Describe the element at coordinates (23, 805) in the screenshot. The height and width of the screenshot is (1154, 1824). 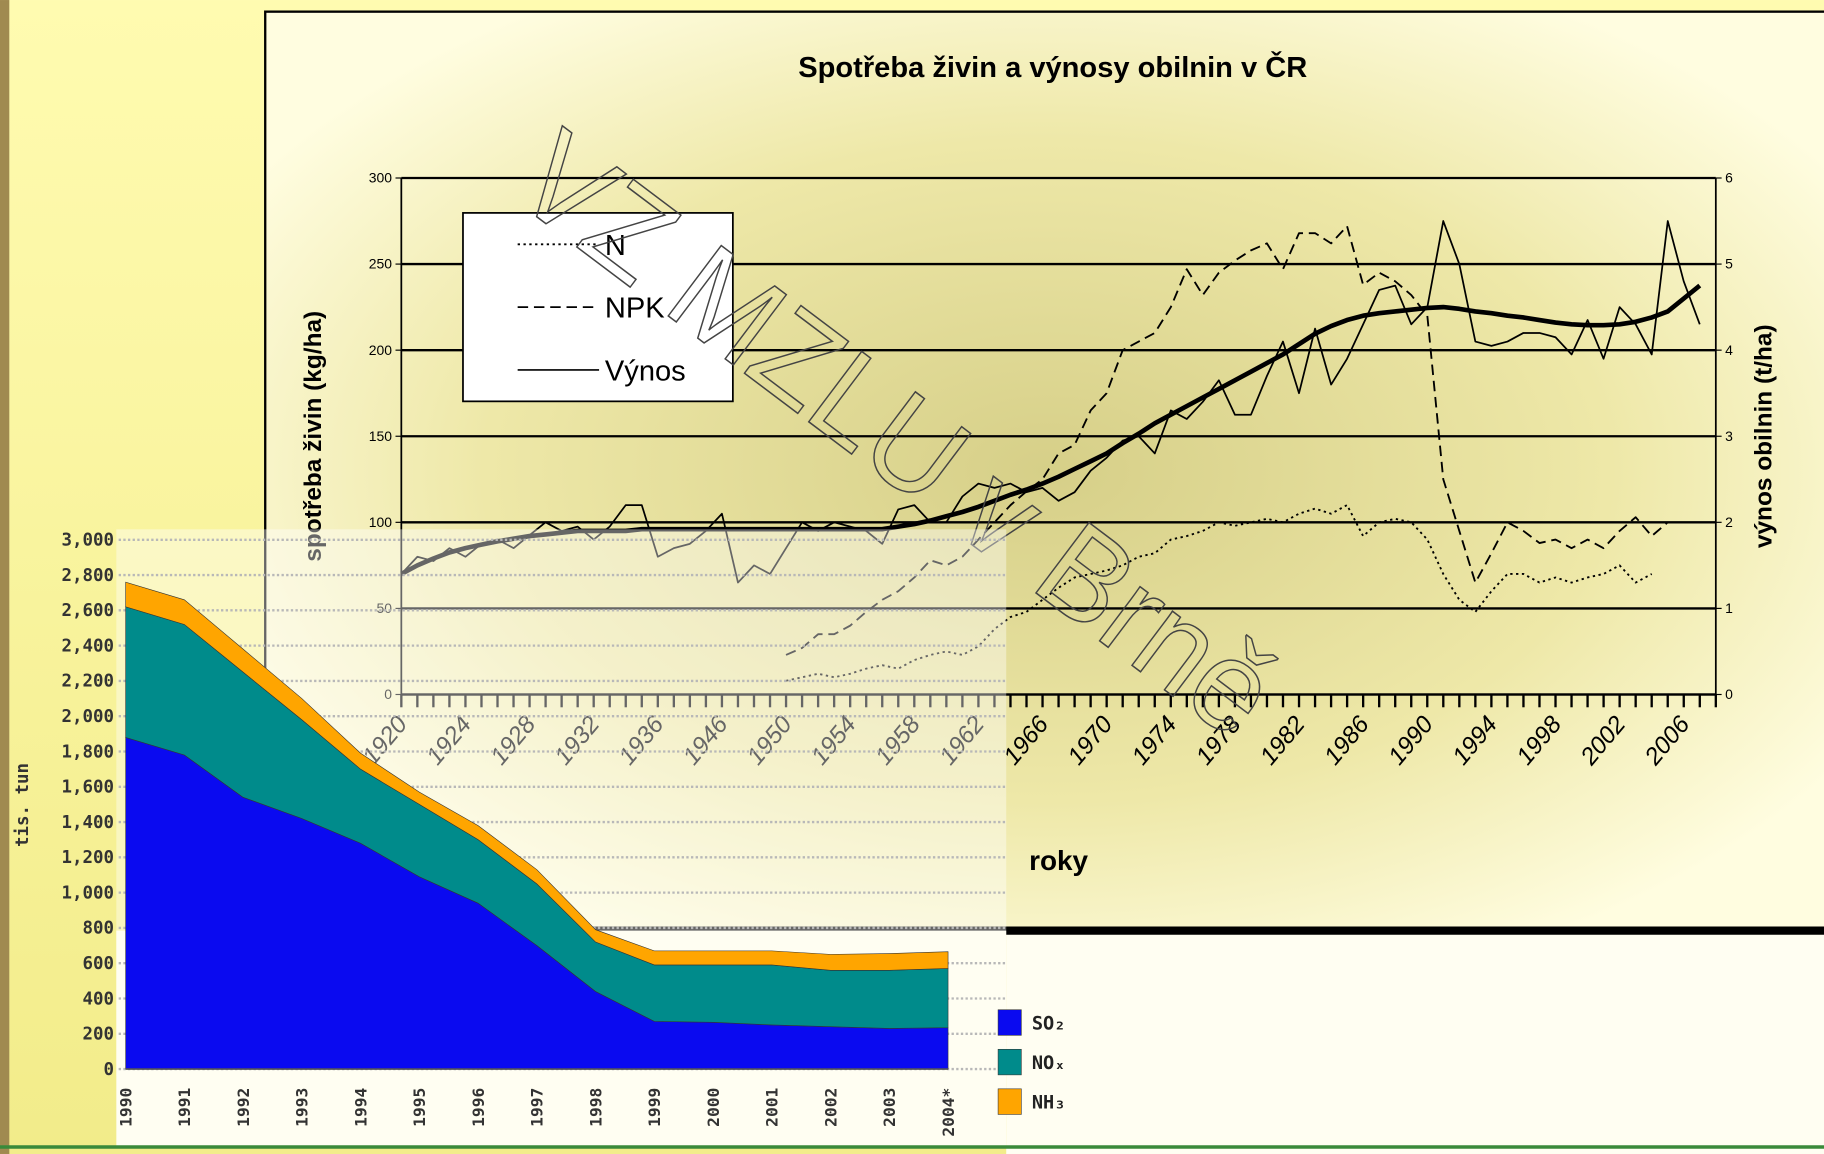
I see `y-axis-label: tis. tun` at that location.